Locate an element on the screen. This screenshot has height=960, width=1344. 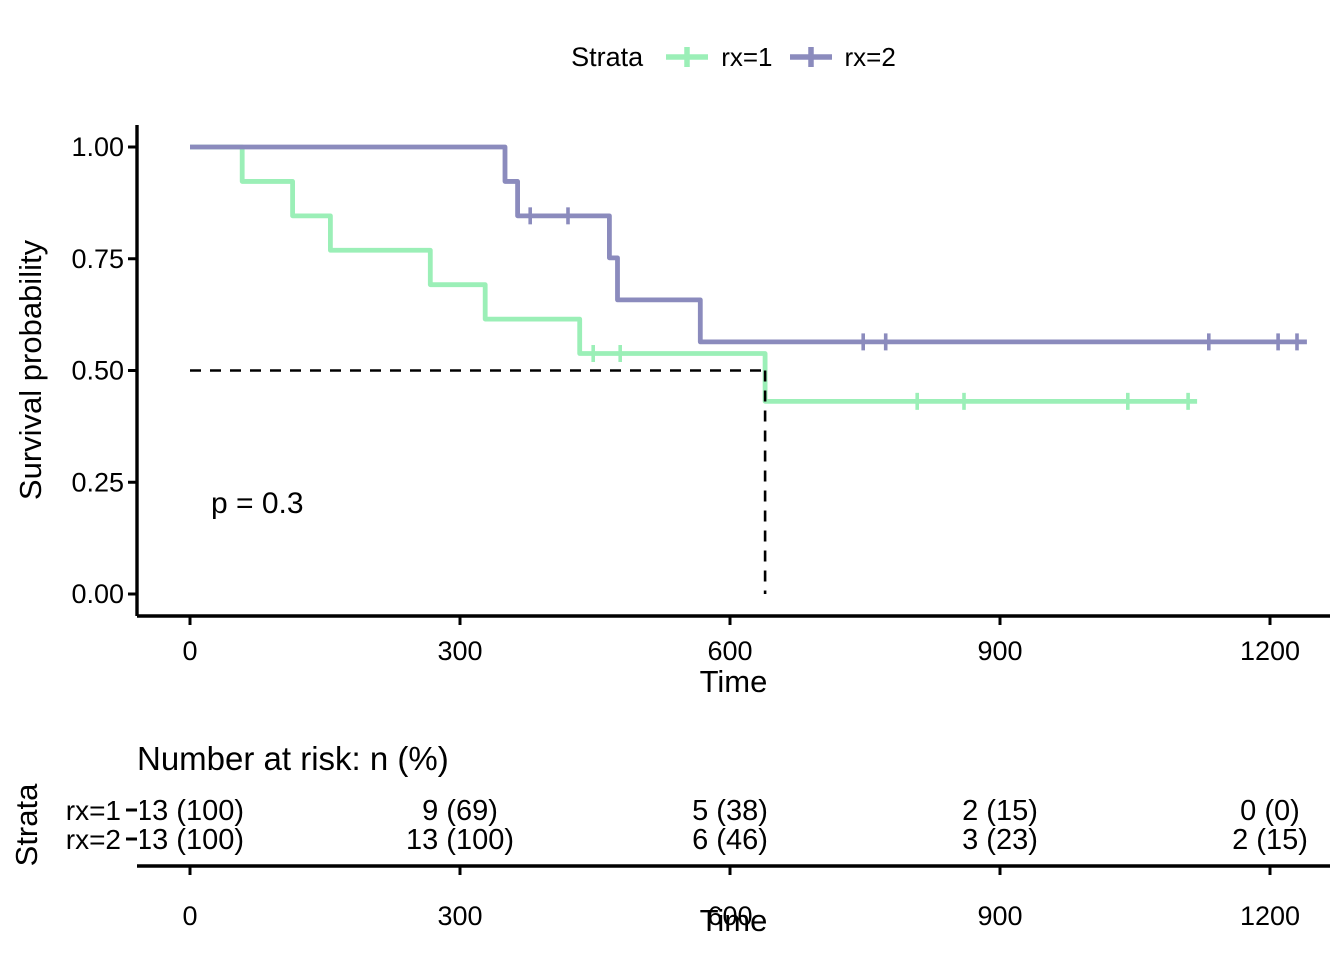
x-tick-label: 900 is located at coordinates (999, 651).